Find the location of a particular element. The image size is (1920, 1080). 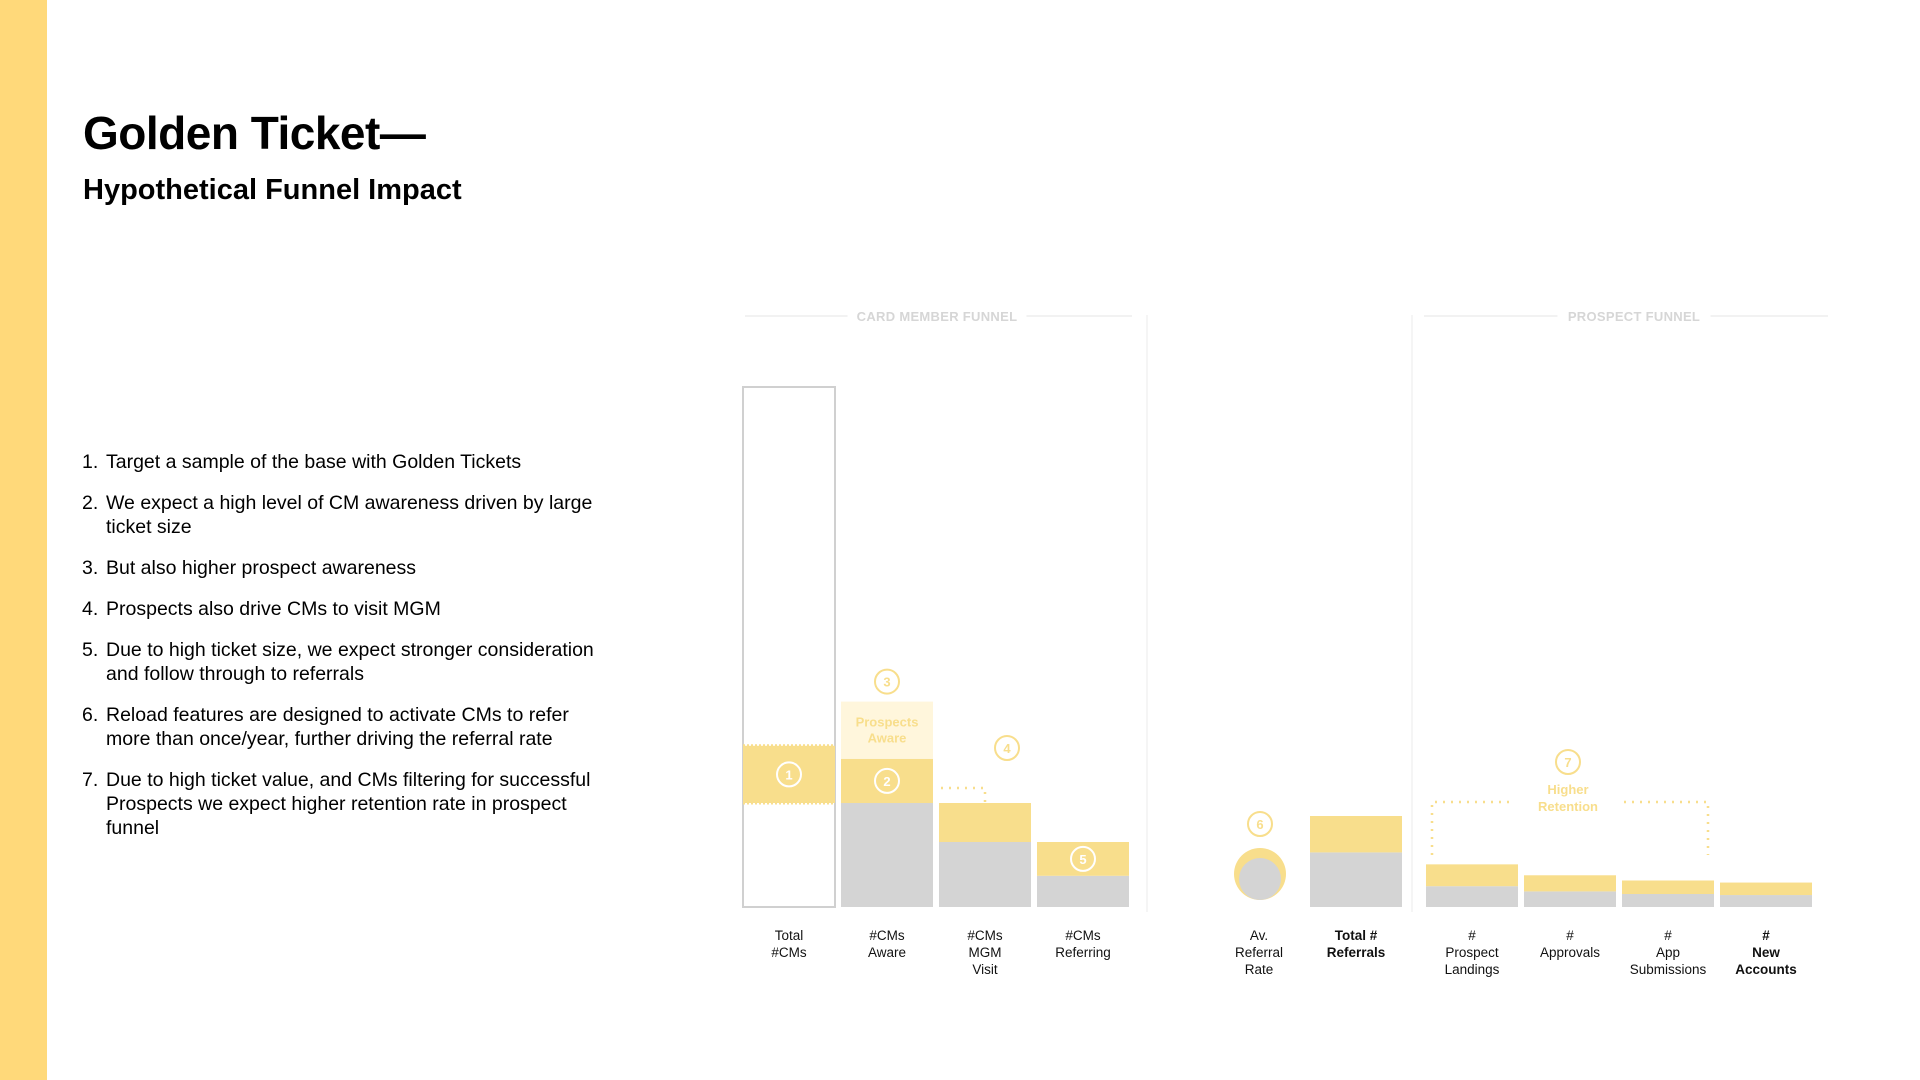

step-marker-number: 6 is located at coordinates (1259, 824).